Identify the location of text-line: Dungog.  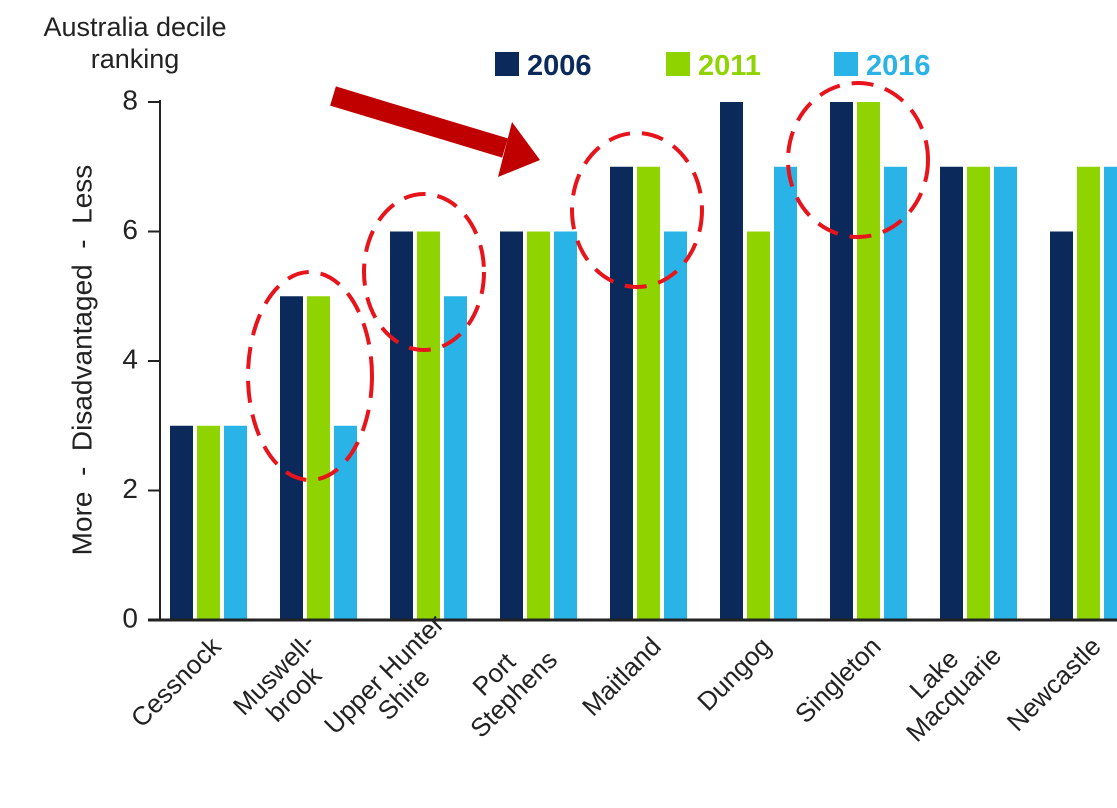
(734, 674).